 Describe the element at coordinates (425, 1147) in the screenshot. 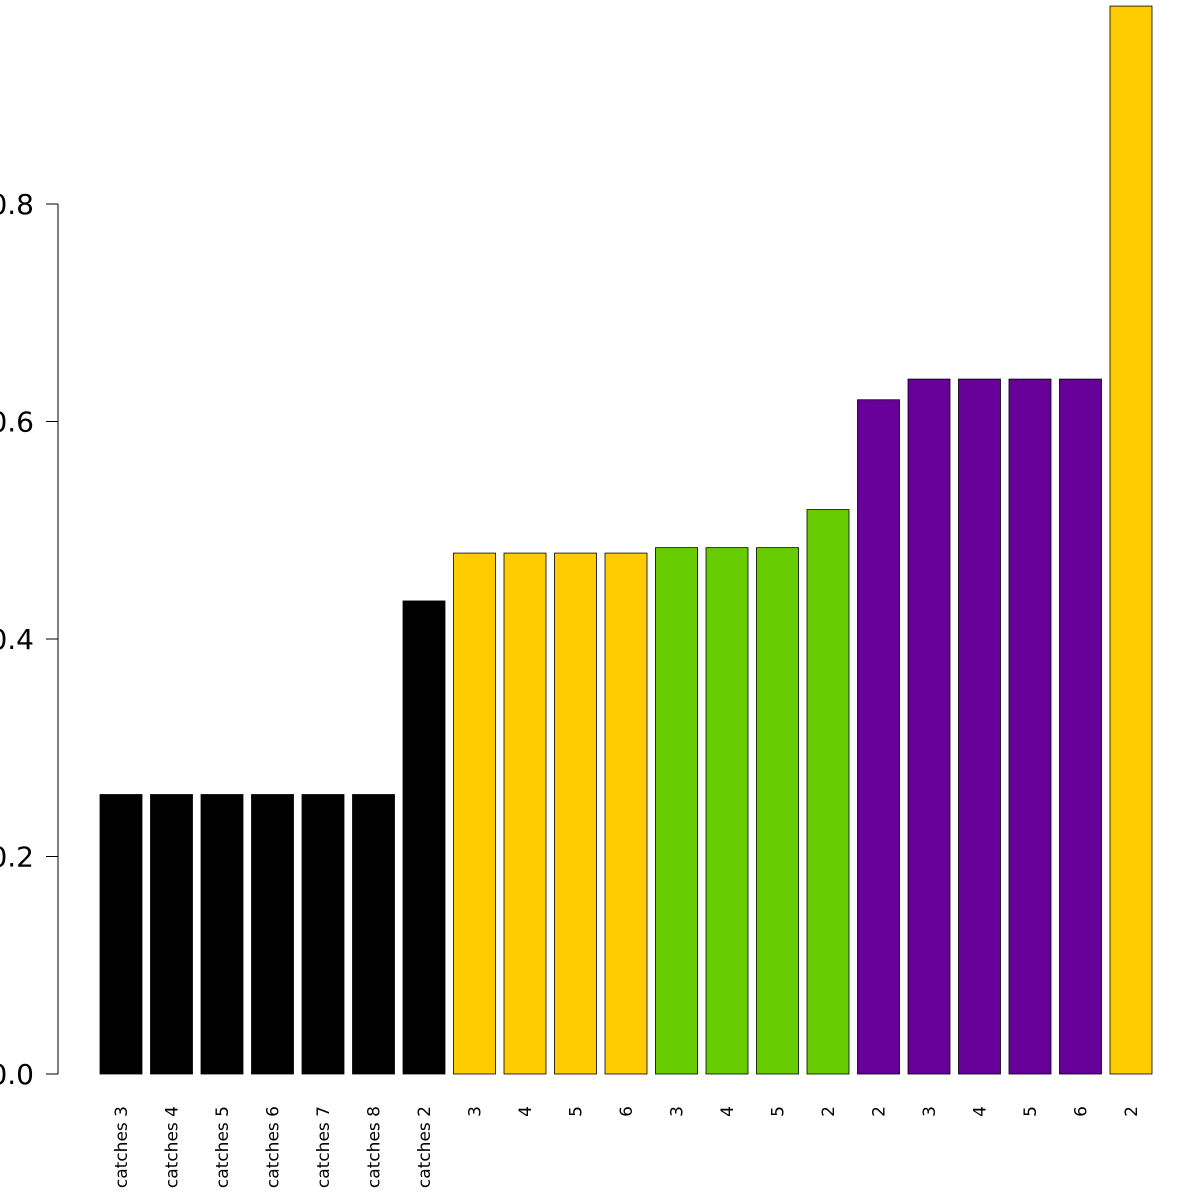

I see `x-category-label: catches 2` at that location.